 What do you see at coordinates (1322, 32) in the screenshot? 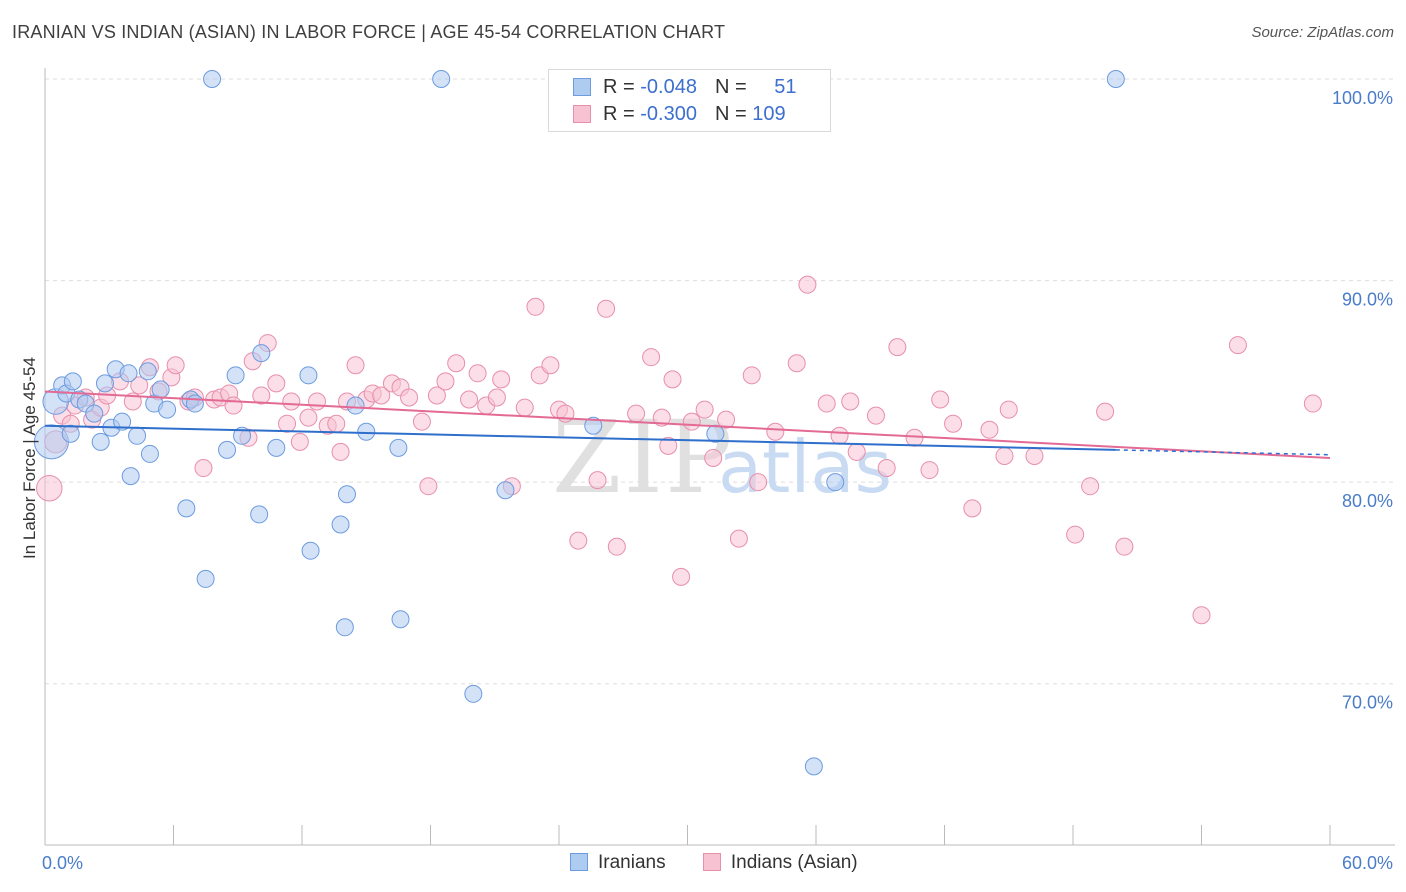
I see `source-credit: Source: ZipAtlas.com` at bounding box center [1322, 32].